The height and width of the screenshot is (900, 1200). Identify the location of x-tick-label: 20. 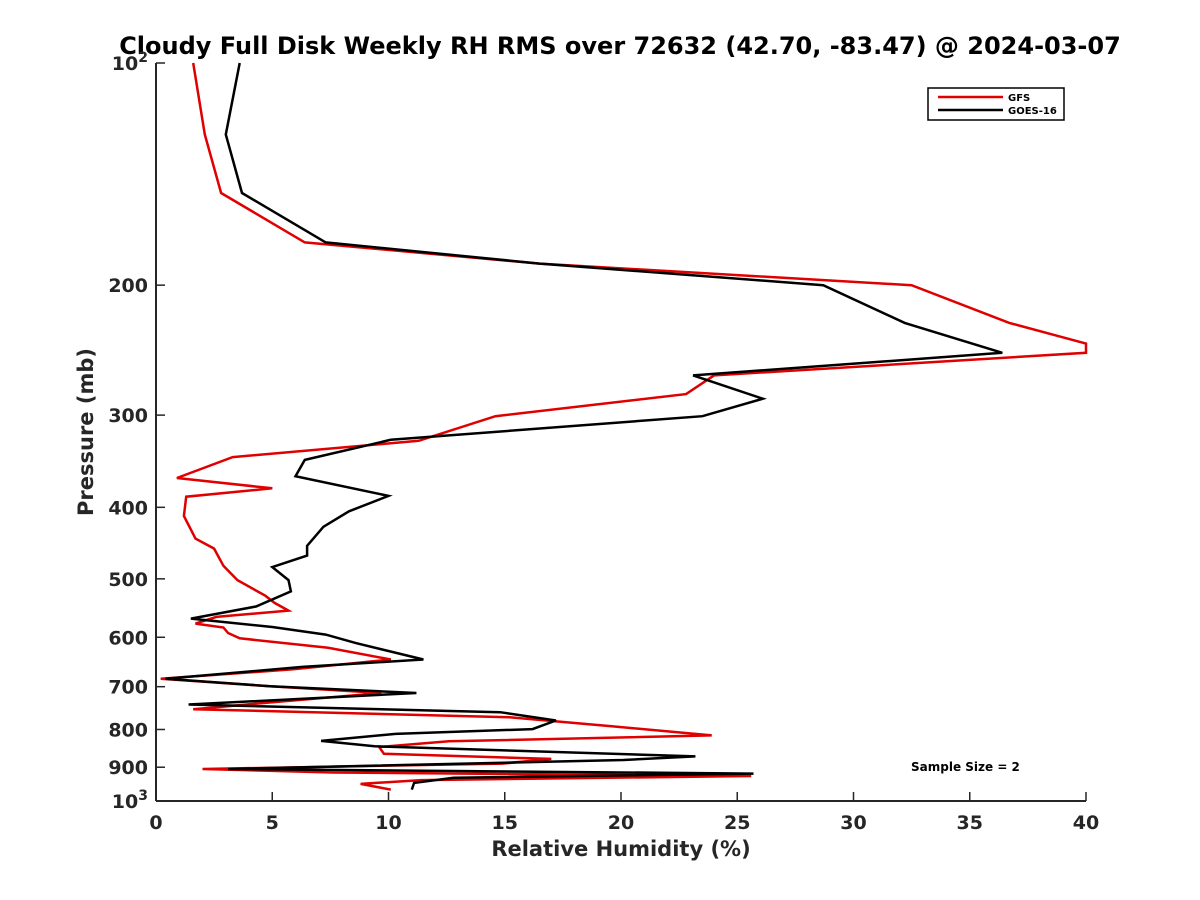
(621, 823).